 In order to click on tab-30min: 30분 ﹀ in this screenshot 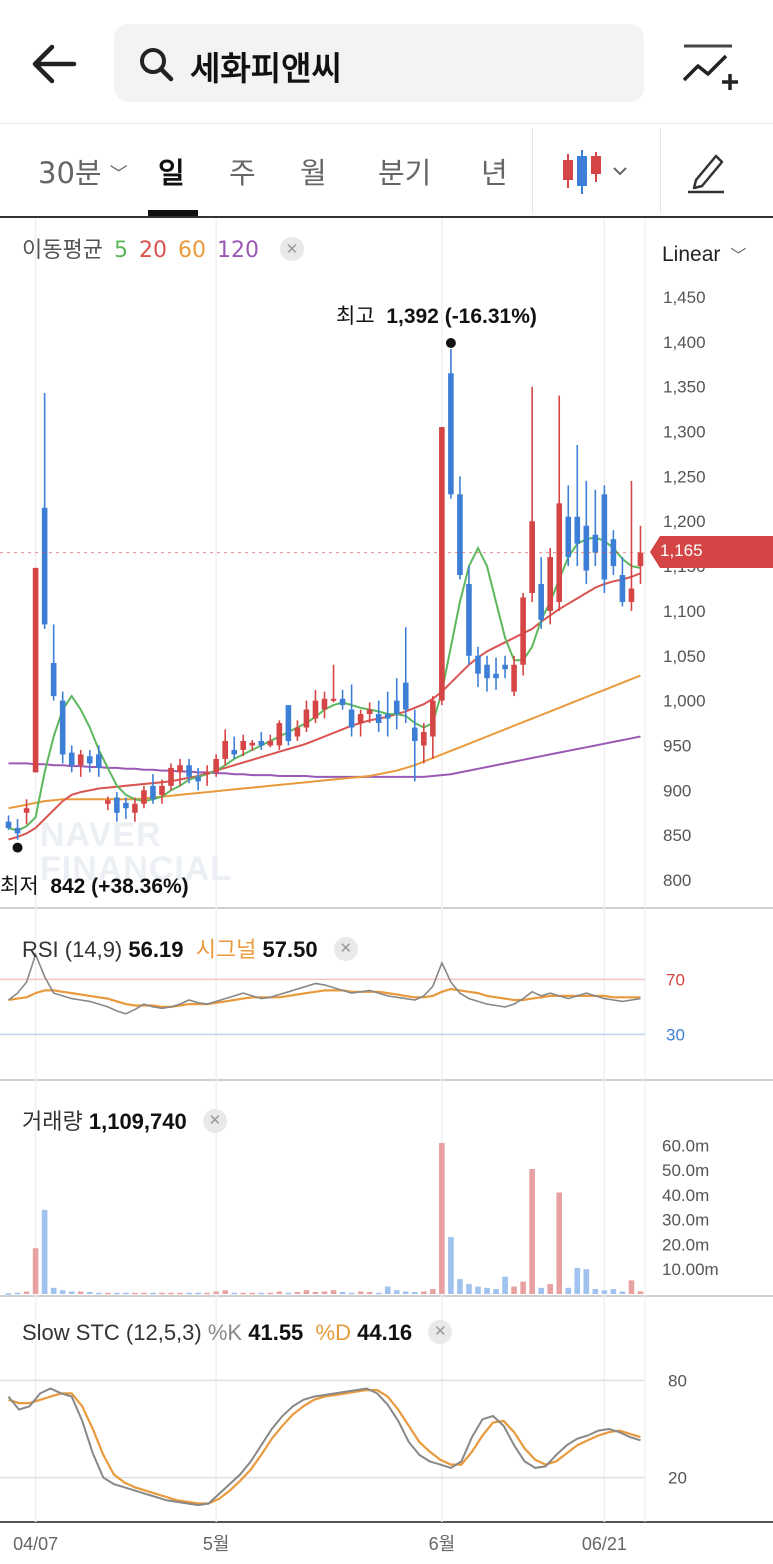, I will do `click(83, 171)`.